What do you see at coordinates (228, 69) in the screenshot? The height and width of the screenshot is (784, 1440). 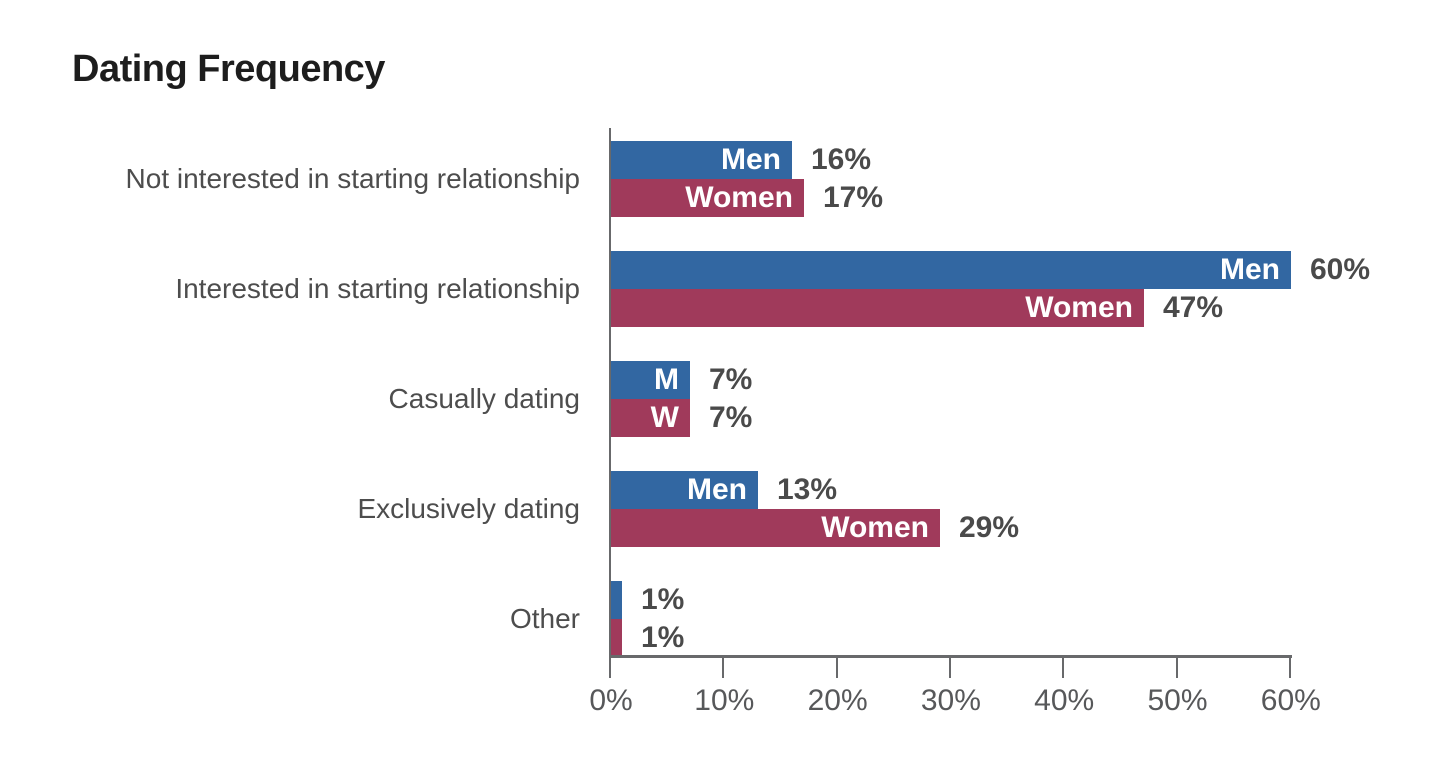 I see `chart-title: Dating Frequency` at bounding box center [228, 69].